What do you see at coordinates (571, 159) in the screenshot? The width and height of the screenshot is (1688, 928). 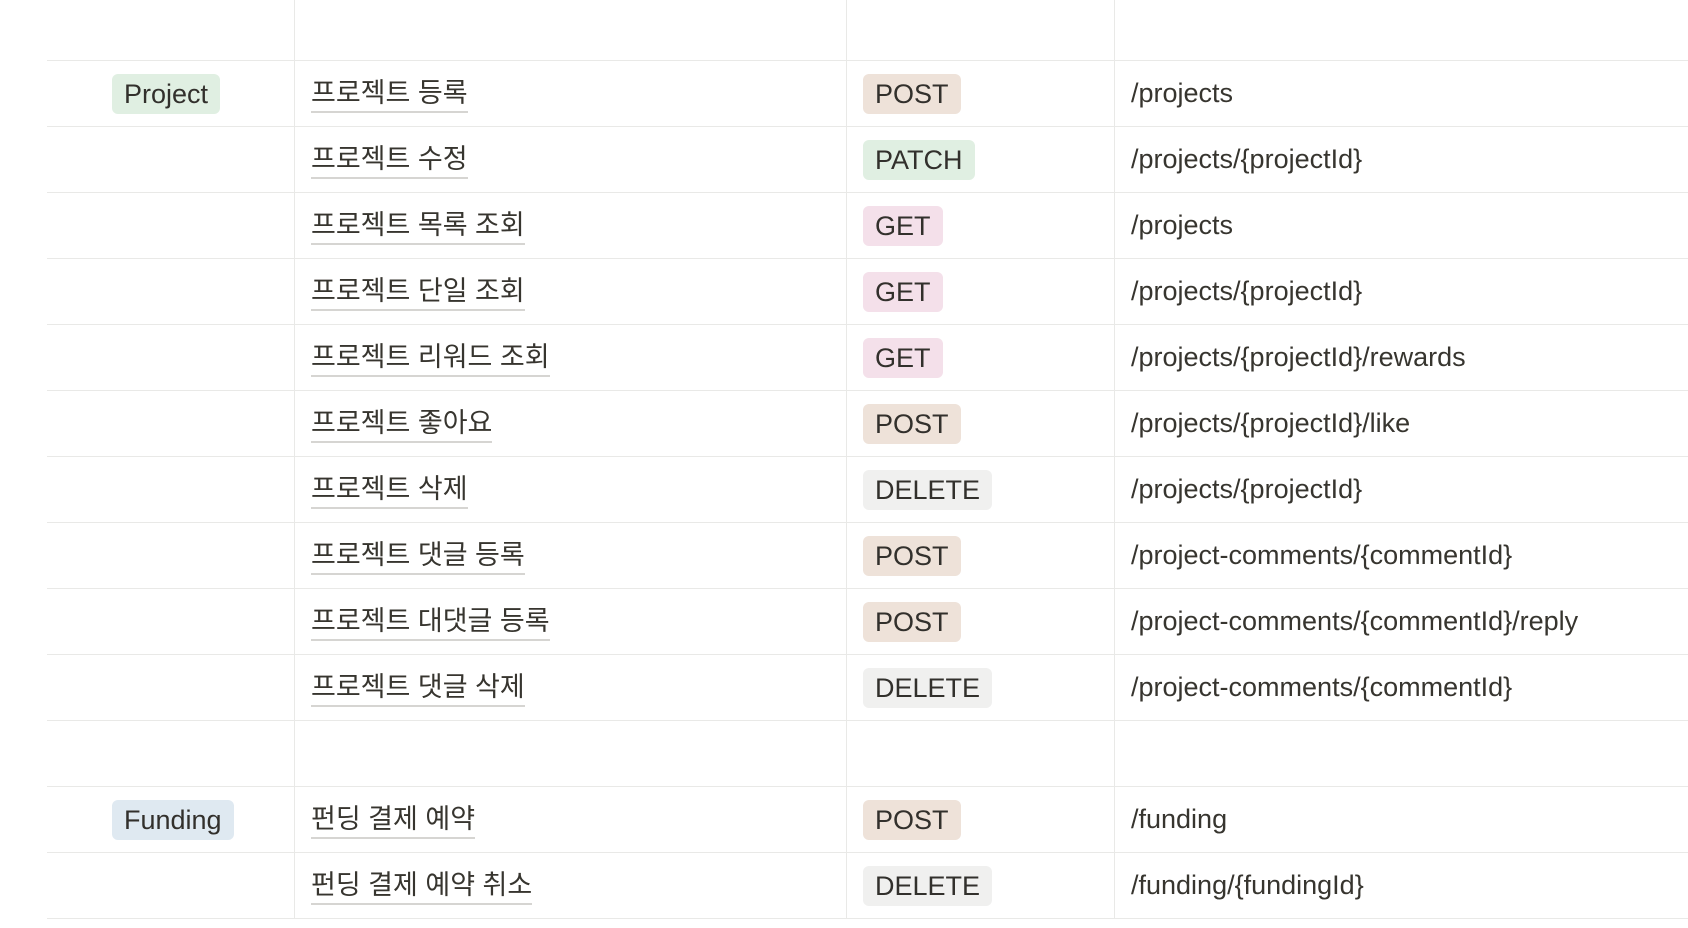 I see `api-name-cell: 프로젝트 수정` at bounding box center [571, 159].